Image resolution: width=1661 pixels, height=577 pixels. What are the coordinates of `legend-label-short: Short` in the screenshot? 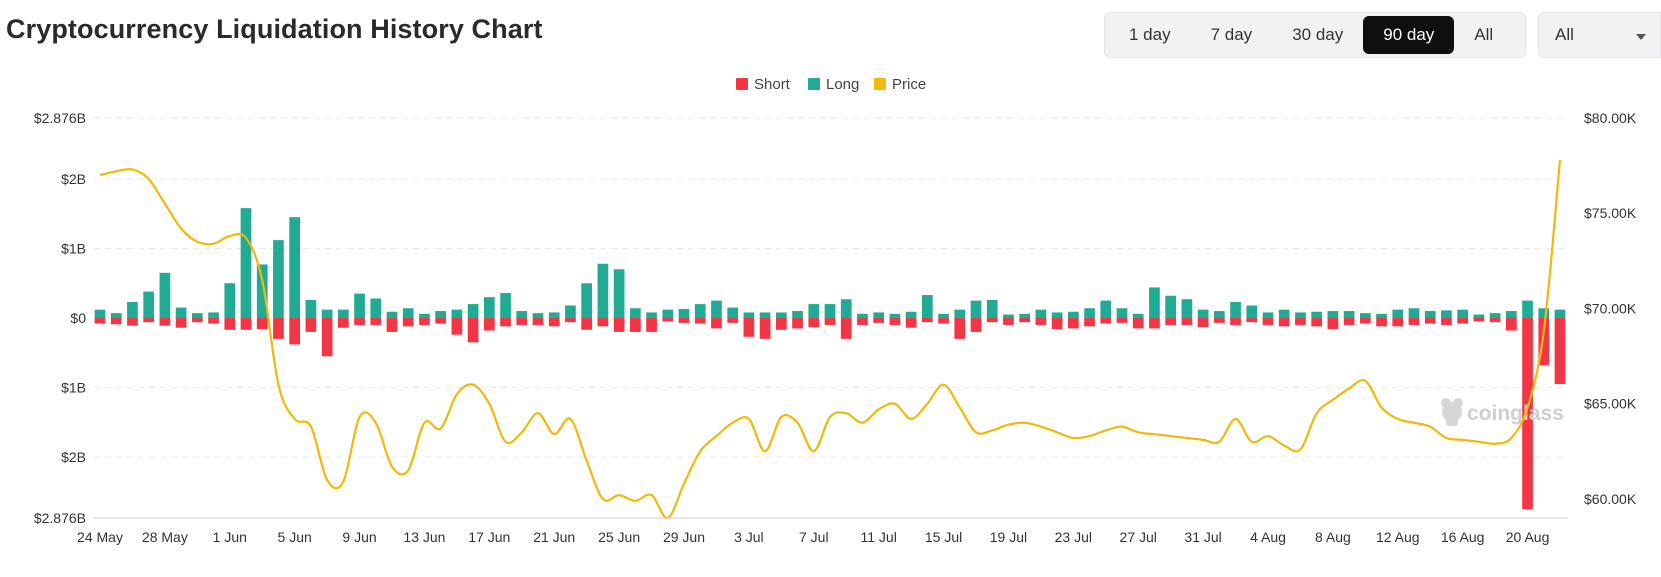 It's located at (772, 84).